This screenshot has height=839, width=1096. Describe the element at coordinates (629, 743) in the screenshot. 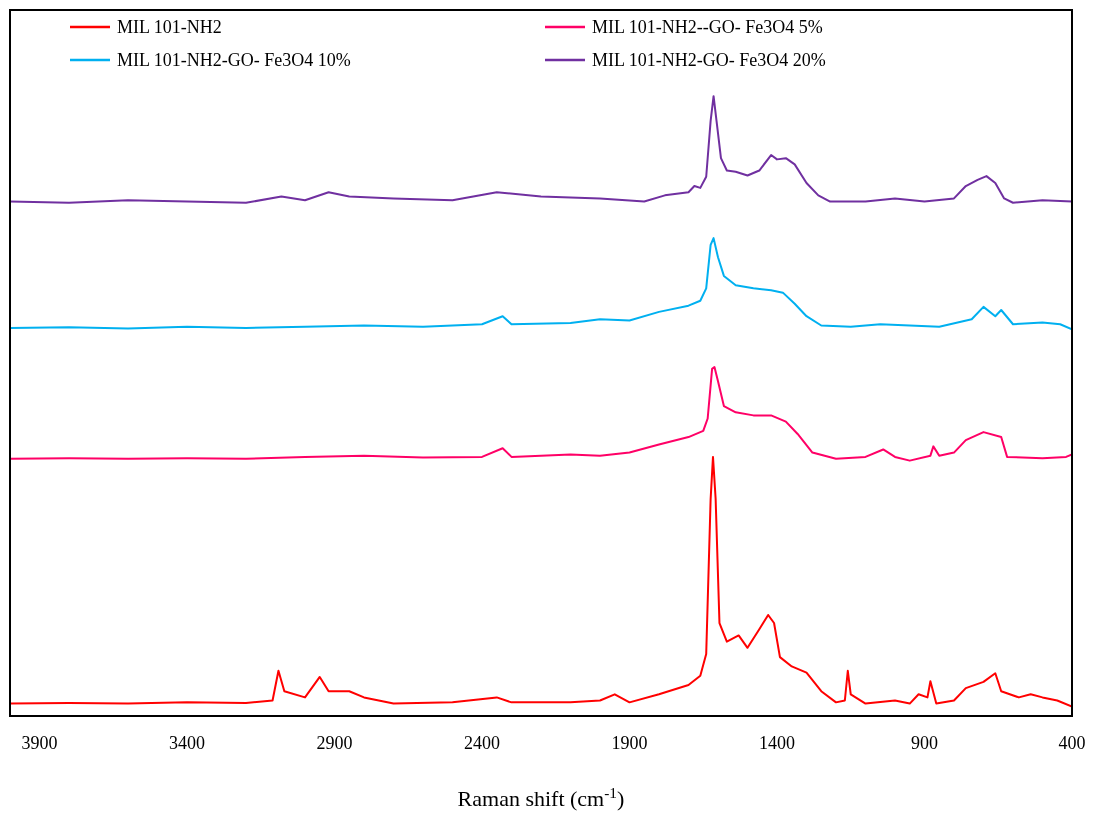

I see `x-tick-label: 1900` at that location.